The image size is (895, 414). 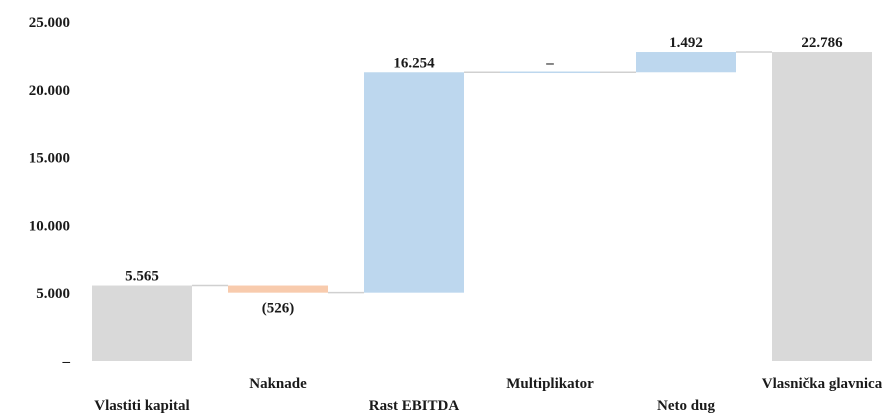 What do you see at coordinates (549, 63) in the screenshot?
I see `data-label-multiplikator: –` at bounding box center [549, 63].